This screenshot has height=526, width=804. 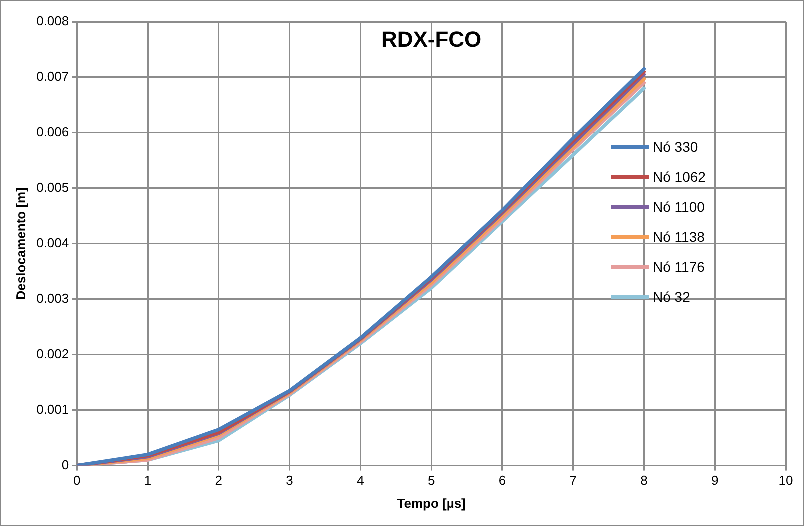 What do you see at coordinates (53, 132) in the screenshot?
I see `y-tick-label: 0.006` at bounding box center [53, 132].